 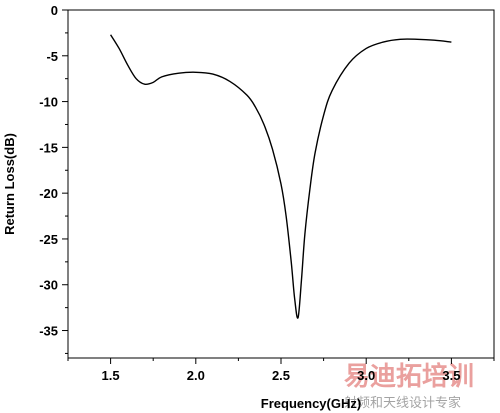 I want to click on y-tick-label: -35, so click(x=48, y=331).